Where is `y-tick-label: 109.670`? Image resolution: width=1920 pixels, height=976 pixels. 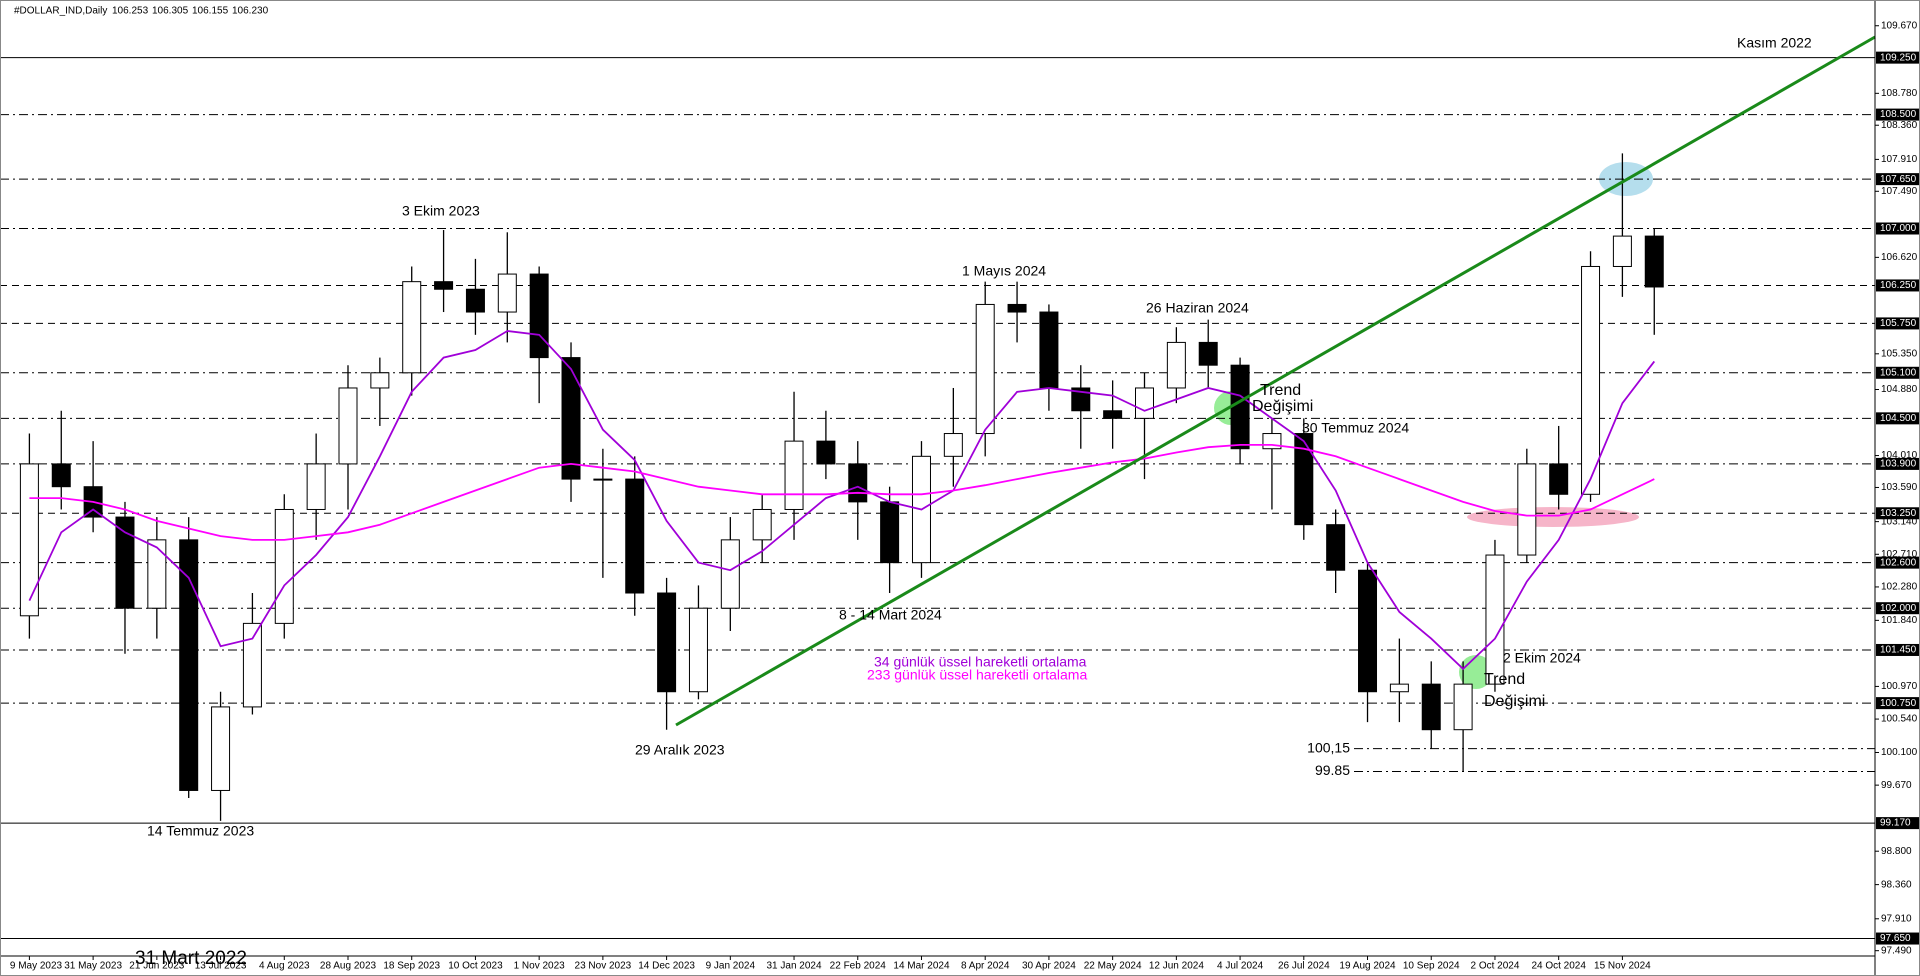
y-tick-label: 109.670 is located at coordinates (1899, 25).